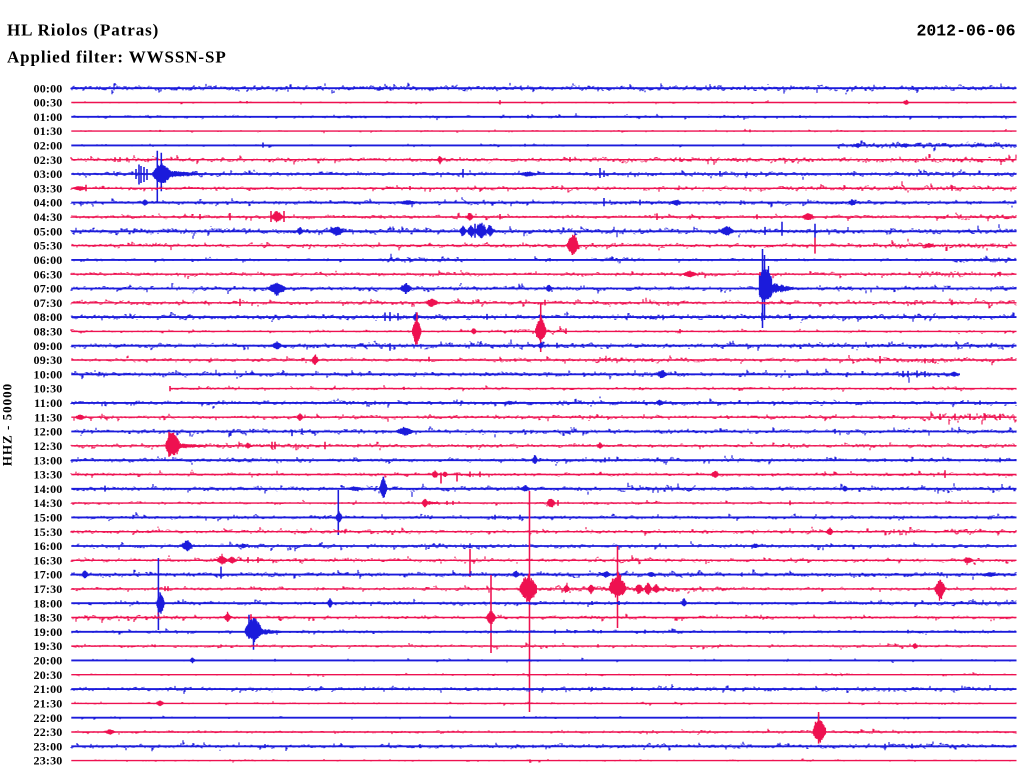  Describe the element at coordinates (48, 446) in the screenshot. I see `svg-text: 12:30` at that location.